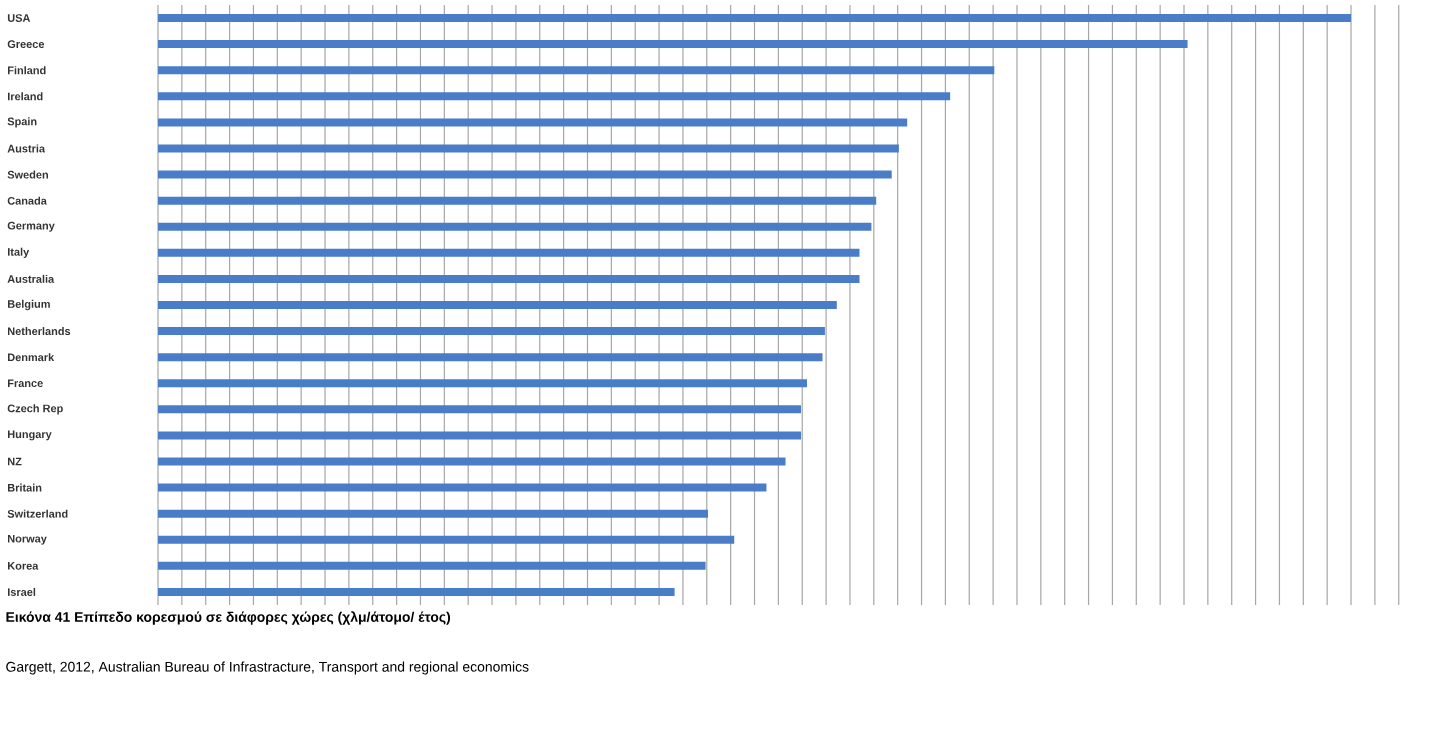 The height and width of the screenshot is (744, 1432). What do you see at coordinates (37, 513) in the screenshot?
I see `y-tick-label: Switzerland` at bounding box center [37, 513].